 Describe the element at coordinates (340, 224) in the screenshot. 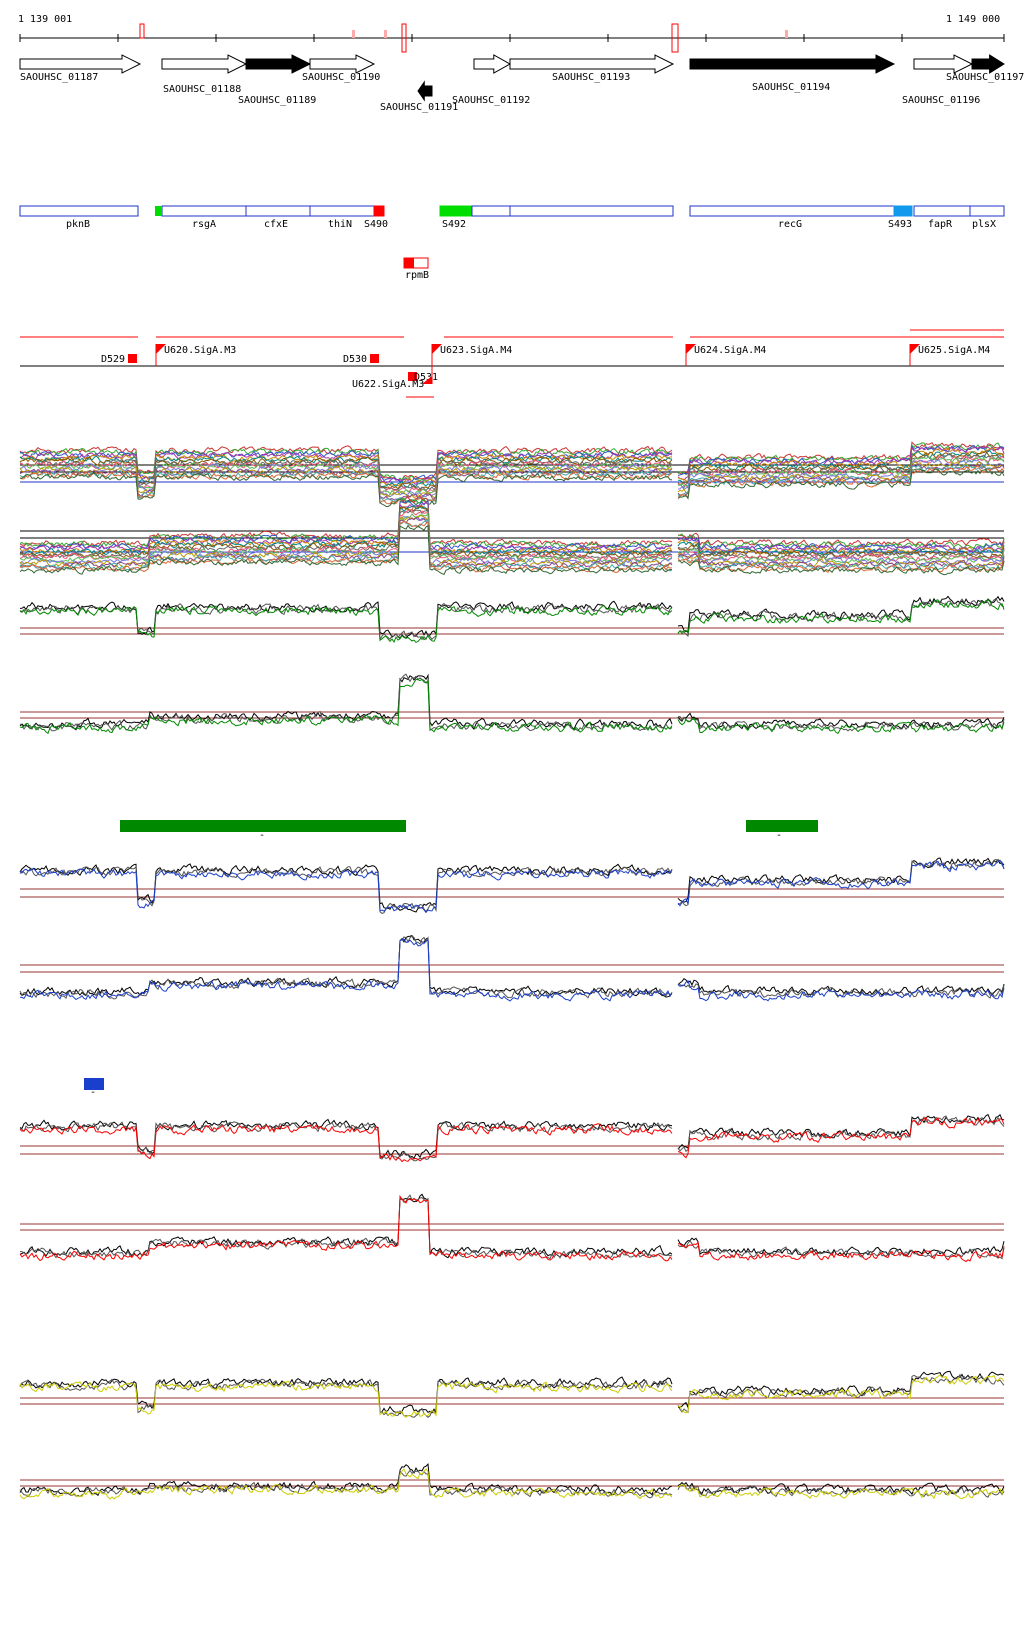

I see `annotation-label: thiN` at that location.